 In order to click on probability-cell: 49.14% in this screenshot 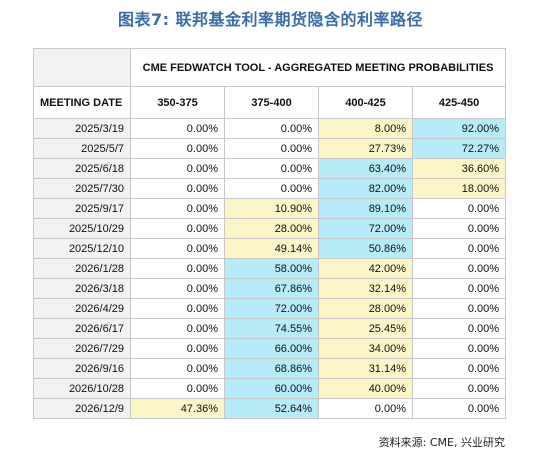, I will do `click(271, 248)`.